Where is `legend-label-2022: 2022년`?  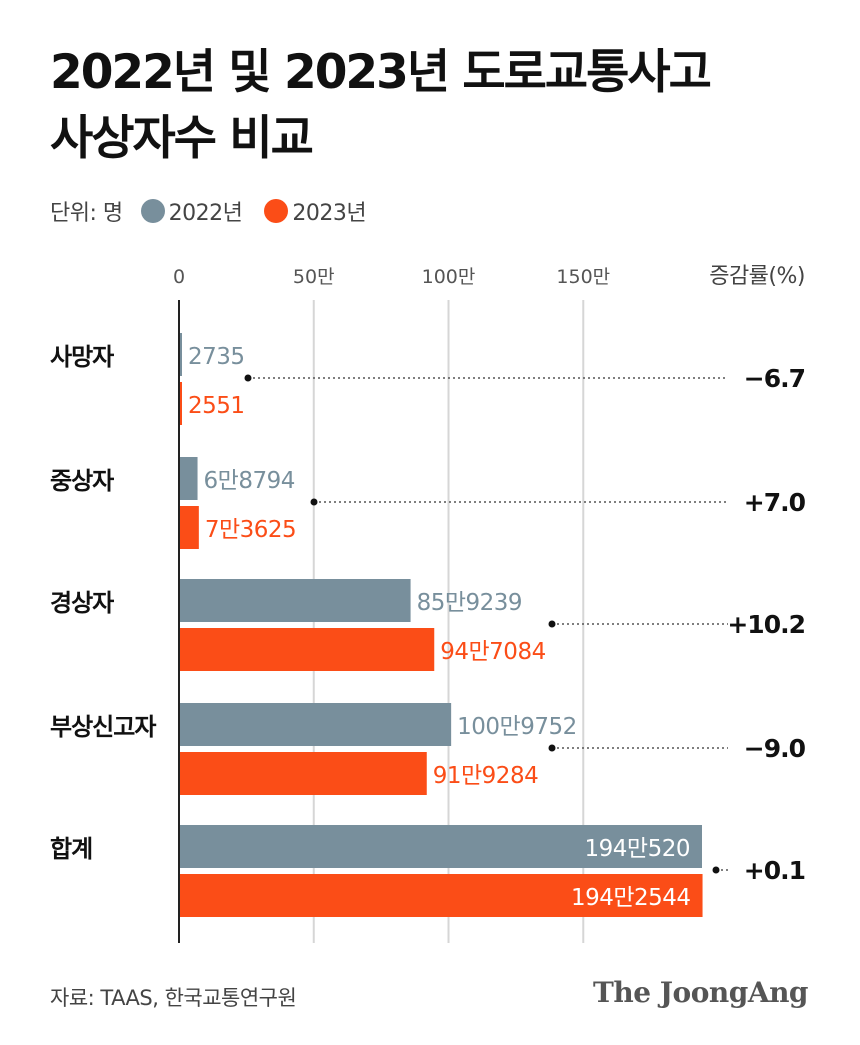
legend-label-2022: 2022년 is located at coordinates (205, 213).